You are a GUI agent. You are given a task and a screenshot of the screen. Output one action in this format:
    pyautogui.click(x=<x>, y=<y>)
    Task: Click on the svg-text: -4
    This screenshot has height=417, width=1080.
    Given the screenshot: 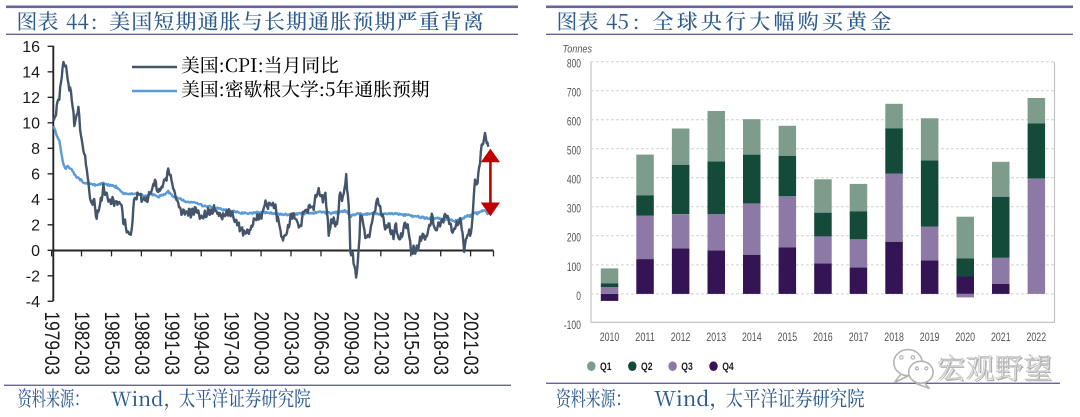 What is the action you would take?
    pyautogui.click(x=33, y=302)
    